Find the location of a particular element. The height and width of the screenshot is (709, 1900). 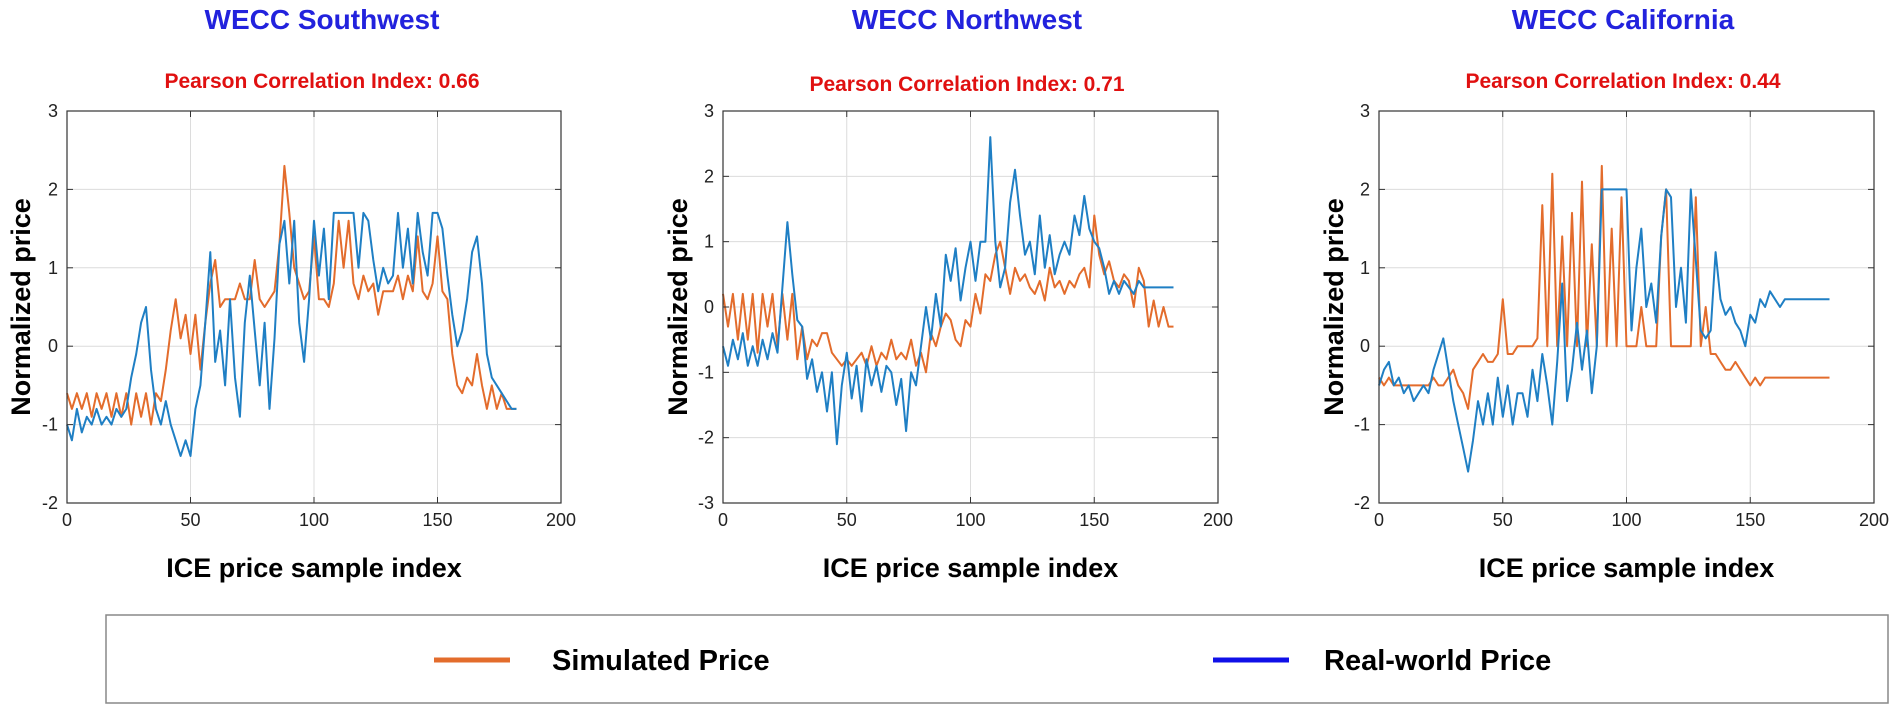

correlation-subtitle: Pearson Correlation Index: 0.44 is located at coordinates (1622, 81).